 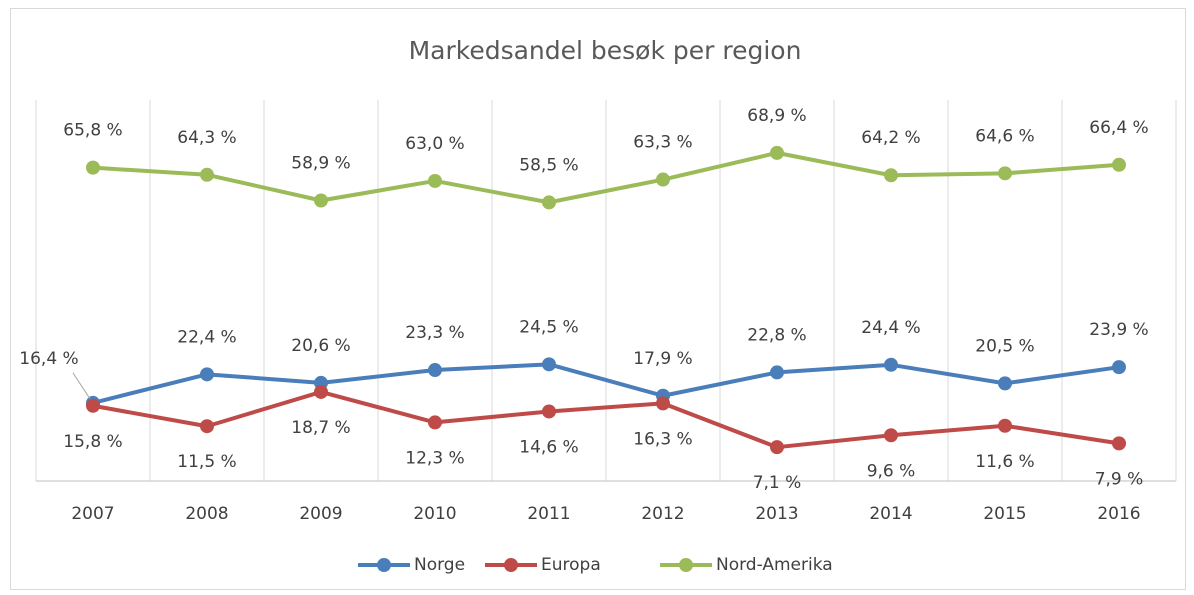 What do you see at coordinates (776, 116) in the screenshot?
I see `data-label: 68,9 %` at bounding box center [776, 116].